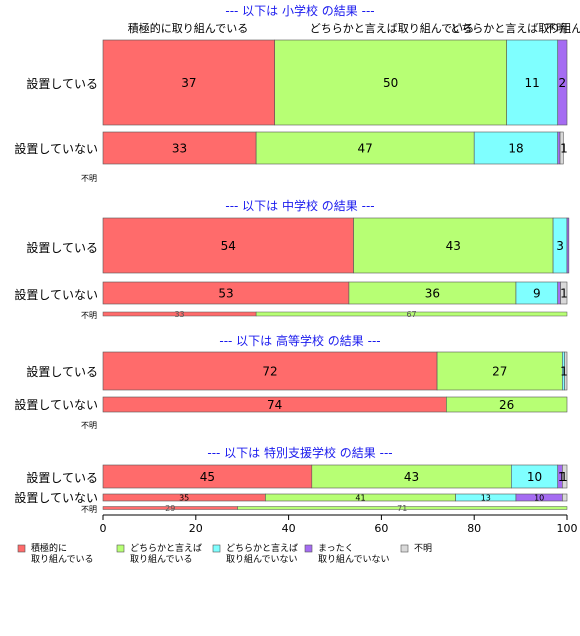  What do you see at coordinates (474, 528) in the screenshot?
I see `x-tick-label: 80` at bounding box center [474, 528].